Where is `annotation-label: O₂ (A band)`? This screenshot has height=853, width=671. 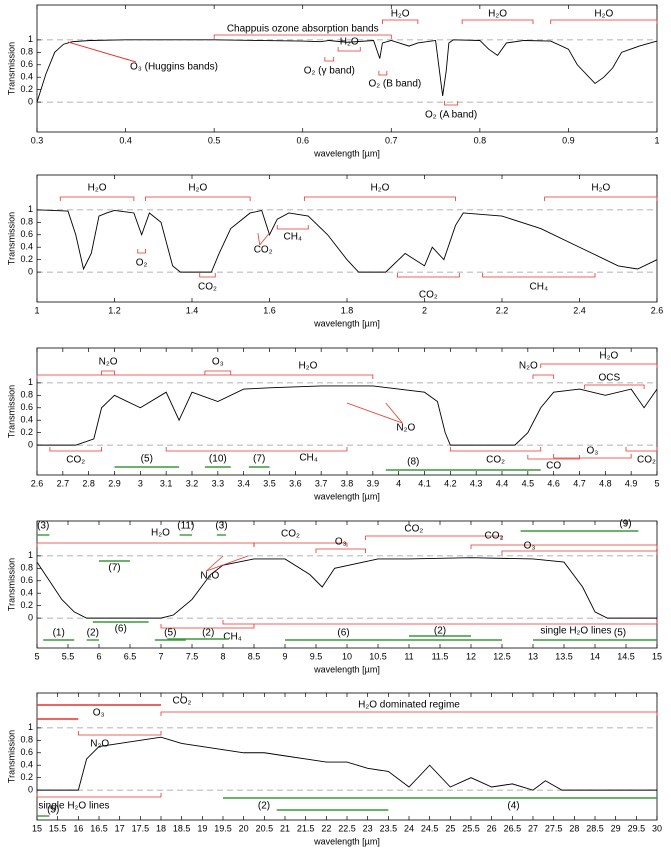 annotation-label: O₂ (A band) is located at coordinates (451, 115).